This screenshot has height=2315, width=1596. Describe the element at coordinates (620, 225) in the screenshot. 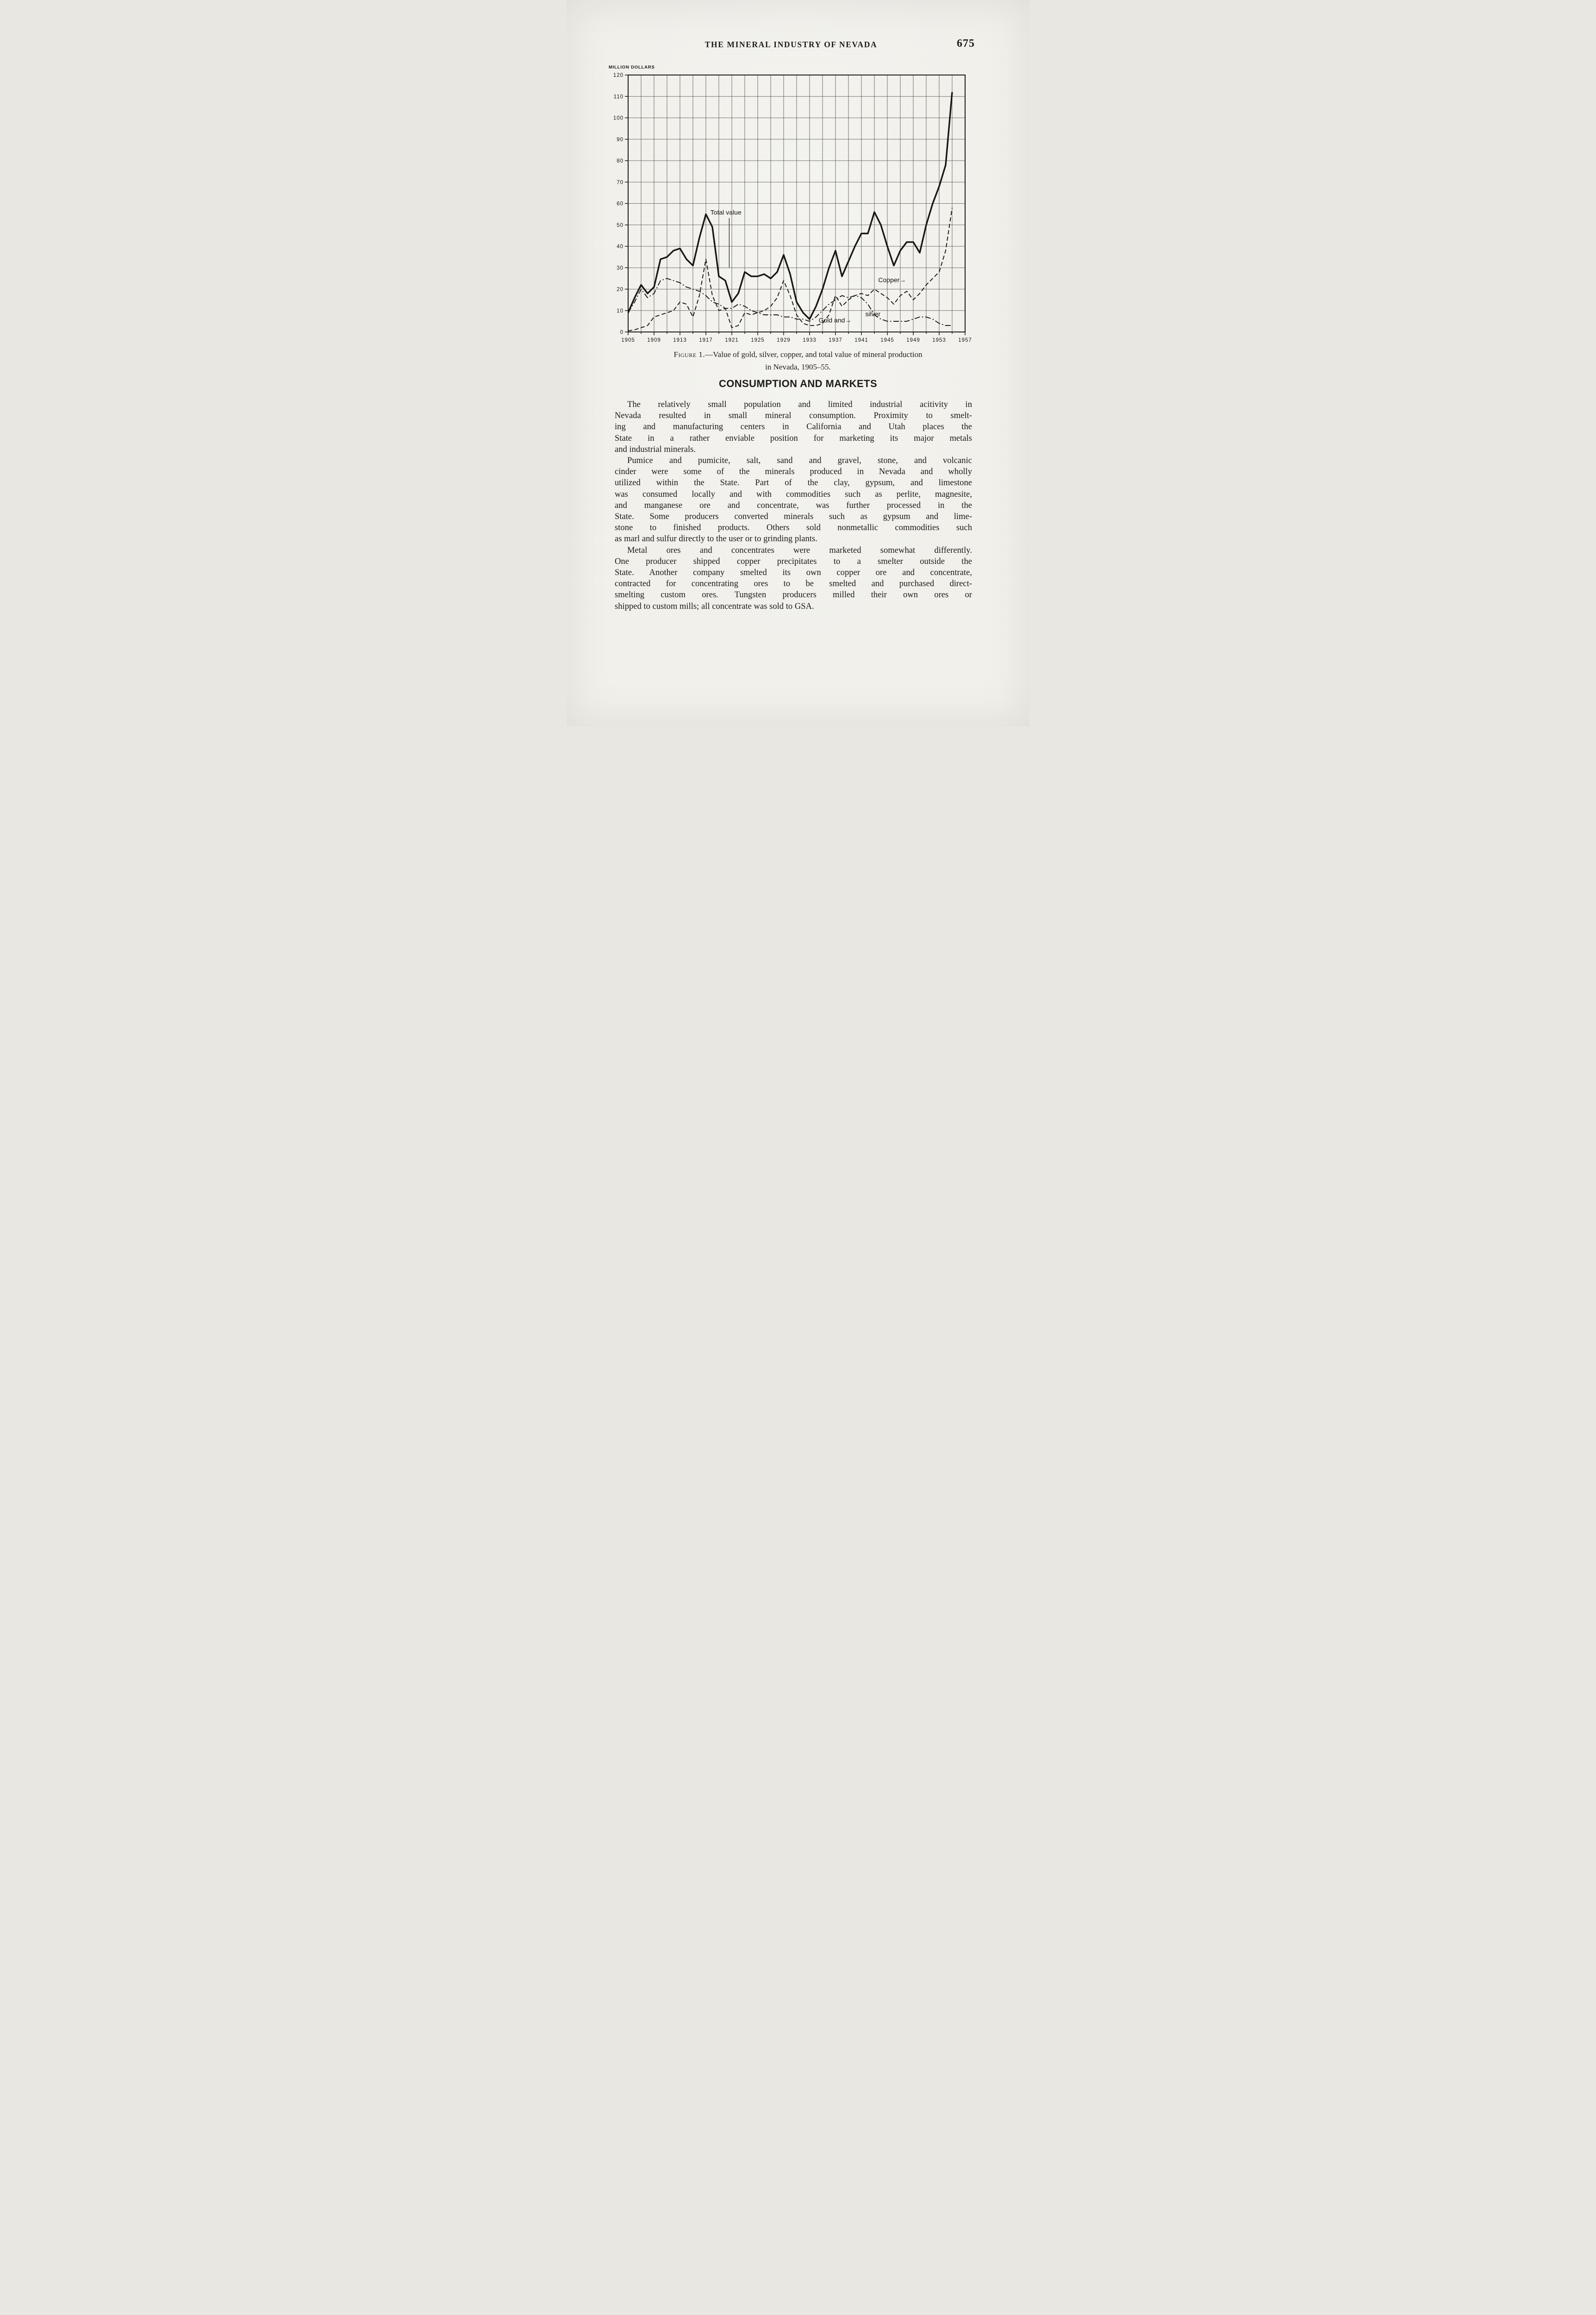

I see `y-tick-label: 50` at that location.